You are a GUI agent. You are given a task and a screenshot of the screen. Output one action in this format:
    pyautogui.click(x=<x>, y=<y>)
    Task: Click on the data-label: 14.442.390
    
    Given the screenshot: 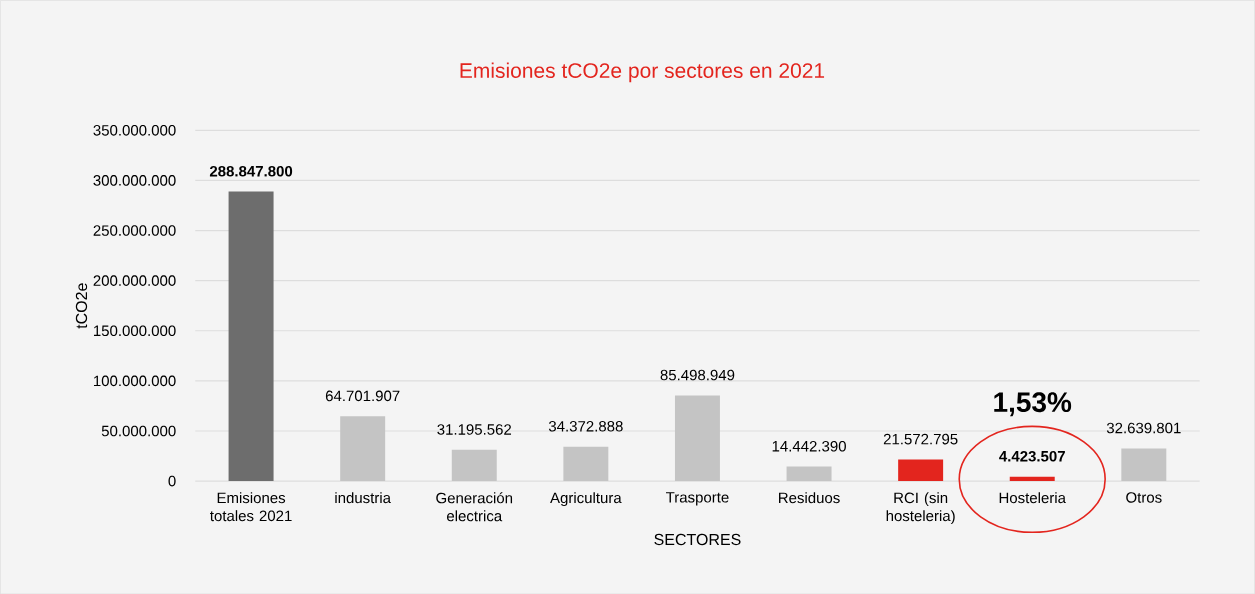 What is the action you would take?
    pyautogui.click(x=809, y=446)
    